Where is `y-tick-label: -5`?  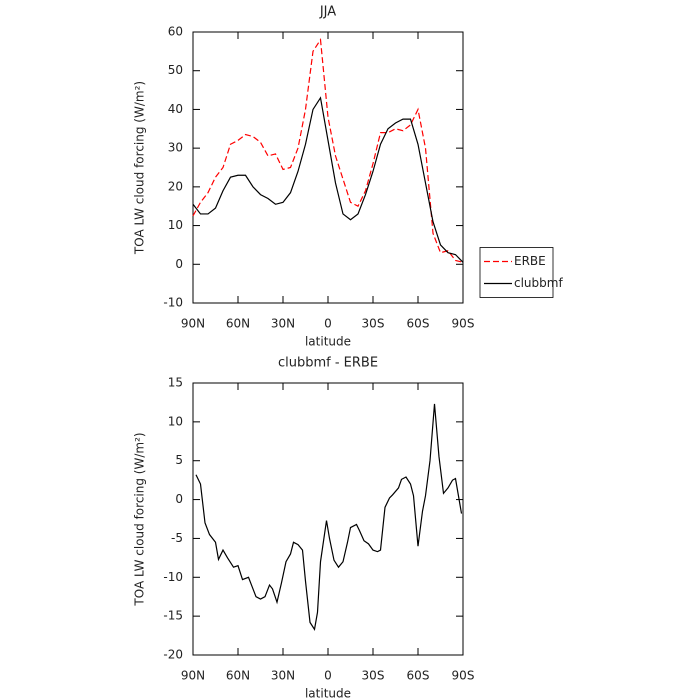
y-tick-label: -5 is located at coordinates (177, 538).